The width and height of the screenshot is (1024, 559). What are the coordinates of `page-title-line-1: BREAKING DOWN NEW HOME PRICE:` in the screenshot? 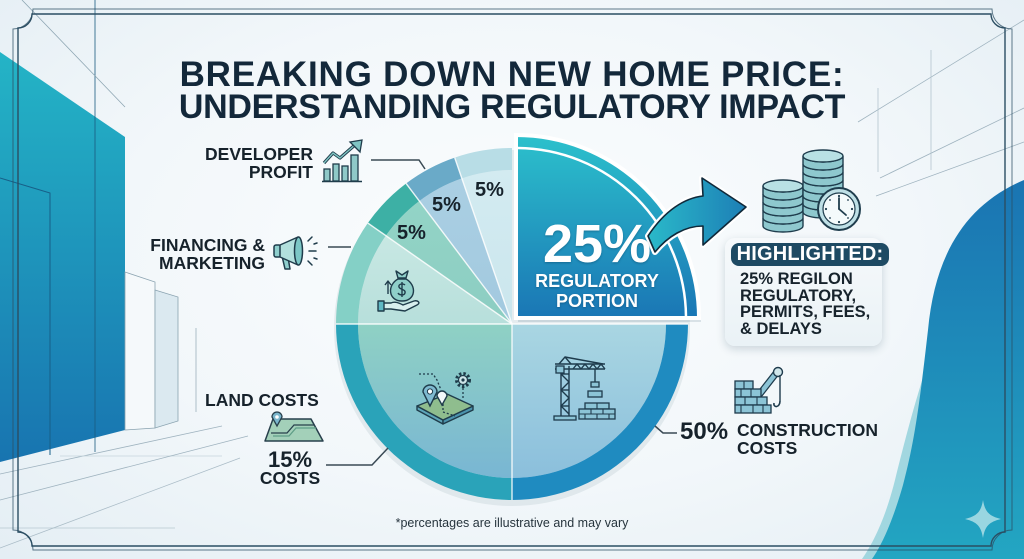 It's located at (512, 74).